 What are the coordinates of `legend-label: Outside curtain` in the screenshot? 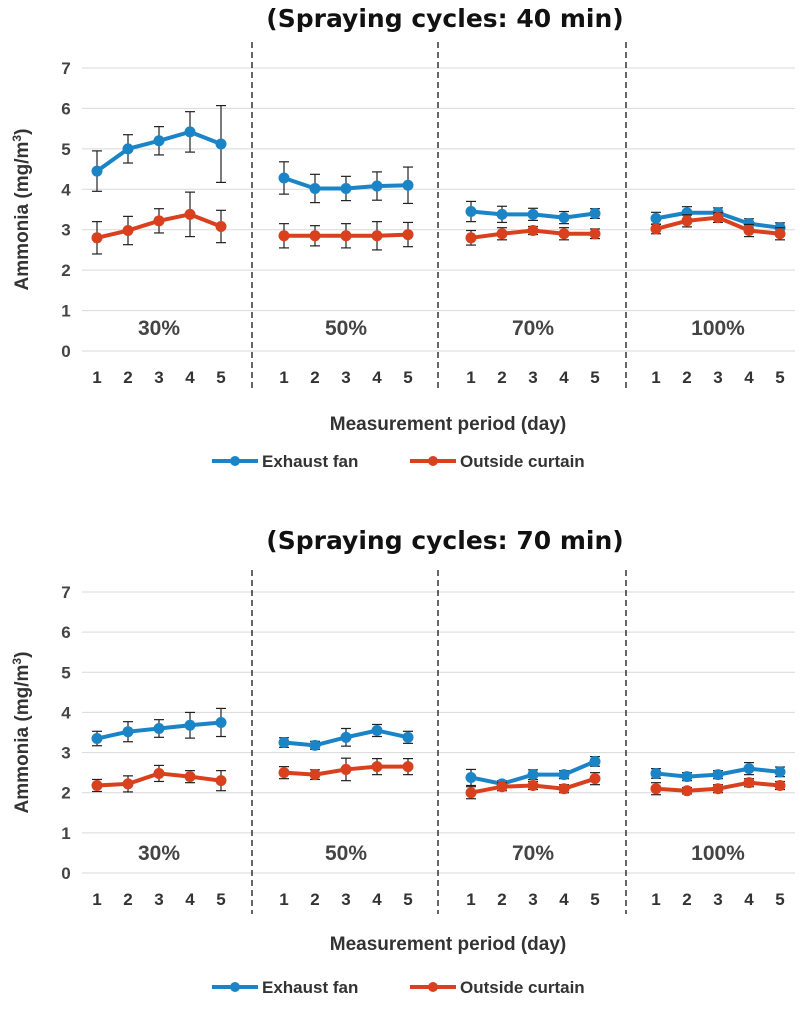 It's located at (522, 461).